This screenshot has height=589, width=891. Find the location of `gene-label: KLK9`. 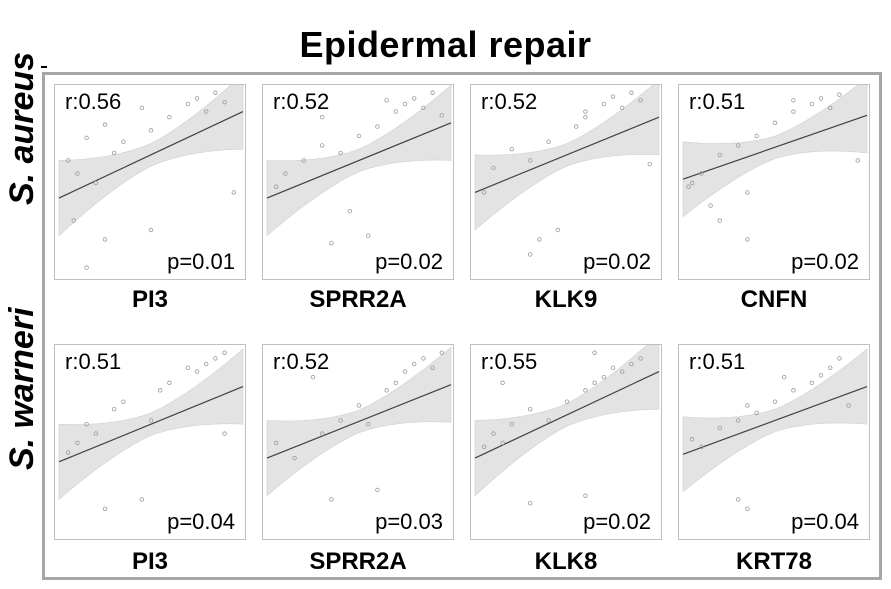

gene-label: KLK9 is located at coordinates (566, 299).